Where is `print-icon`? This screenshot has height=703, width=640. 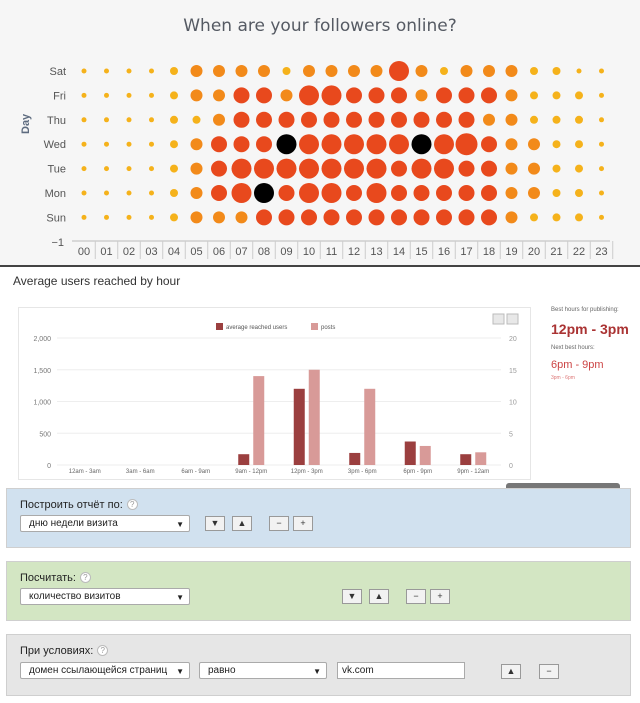
print-icon is located at coordinates (498, 319).